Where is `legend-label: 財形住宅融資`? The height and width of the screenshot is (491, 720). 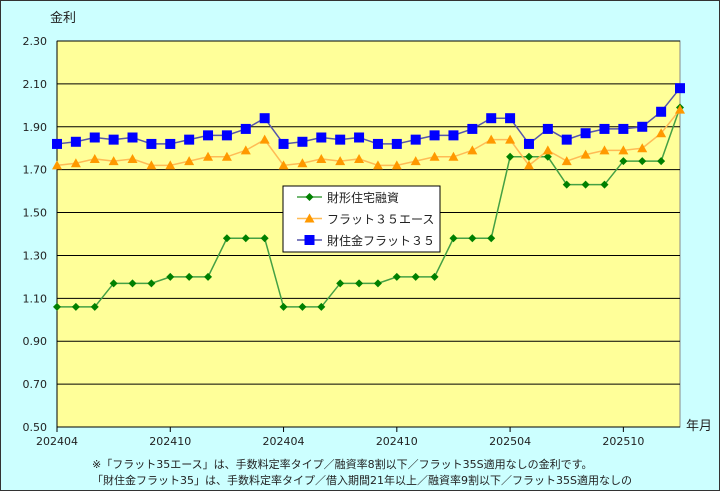 legend-label: 財形住宅融資 is located at coordinates (363, 197).